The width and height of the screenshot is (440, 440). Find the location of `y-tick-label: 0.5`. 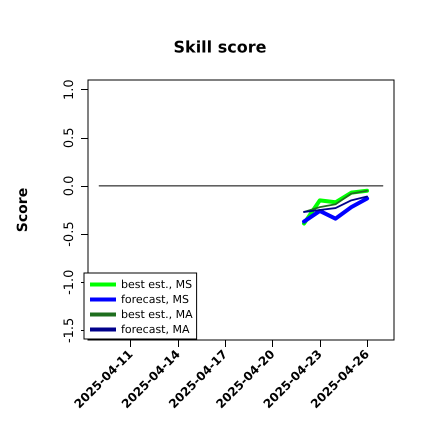

y-tick-label: 0.5 is located at coordinates (69, 137).